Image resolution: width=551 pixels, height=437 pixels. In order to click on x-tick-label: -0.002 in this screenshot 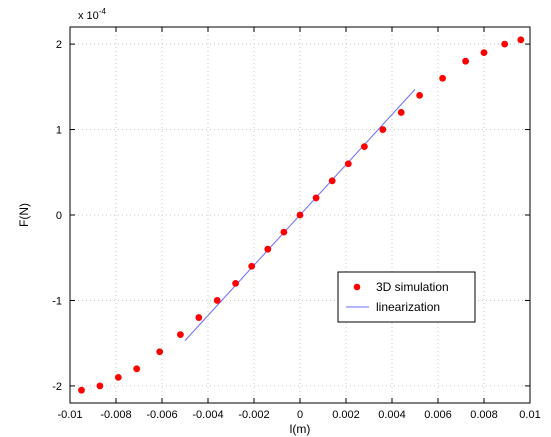, I will do `click(253, 415)`.